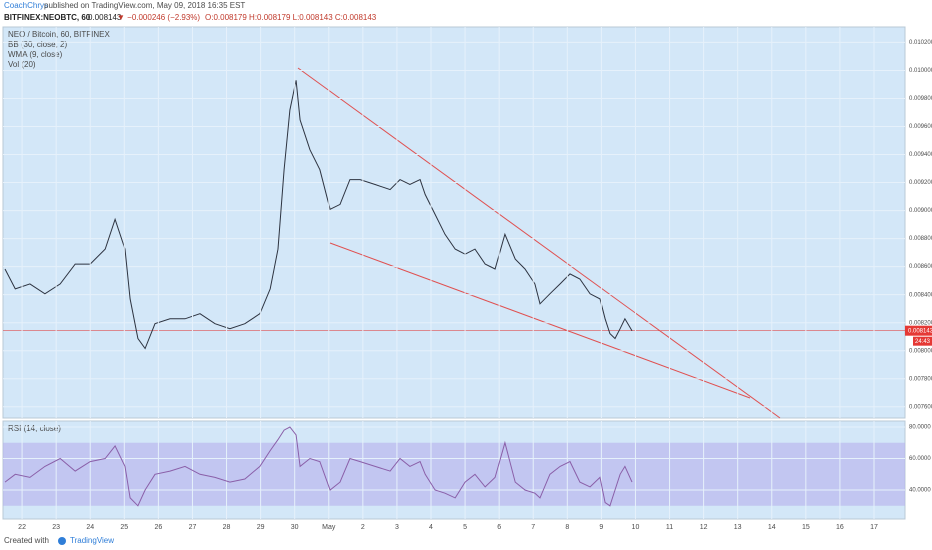 This screenshot has height=550, width=932. Describe the element at coordinates (920, 267) in the screenshot. I see `y-tick-label: 0.008600` at that location.